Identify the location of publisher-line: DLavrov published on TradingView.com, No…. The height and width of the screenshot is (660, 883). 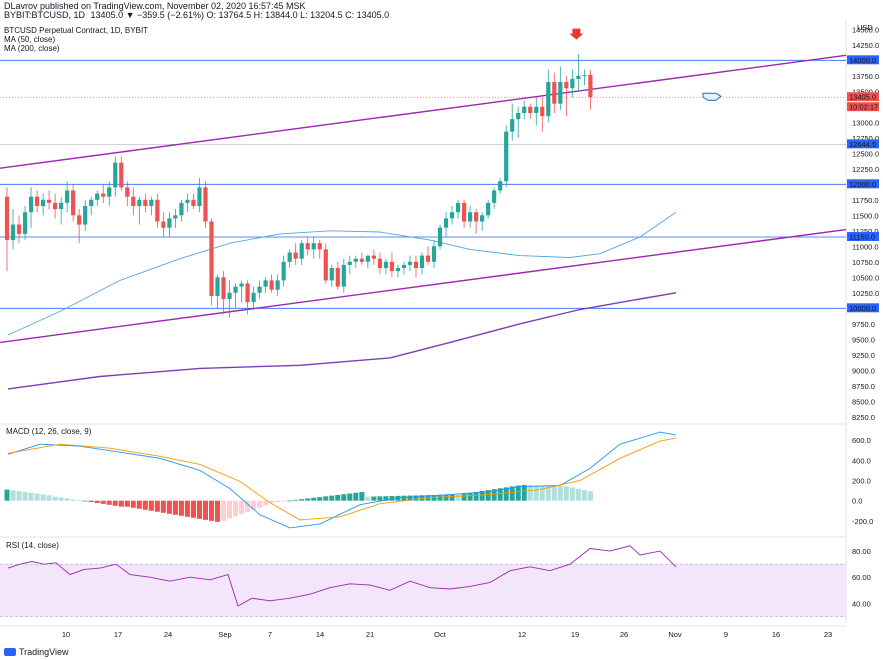
(155, 6).